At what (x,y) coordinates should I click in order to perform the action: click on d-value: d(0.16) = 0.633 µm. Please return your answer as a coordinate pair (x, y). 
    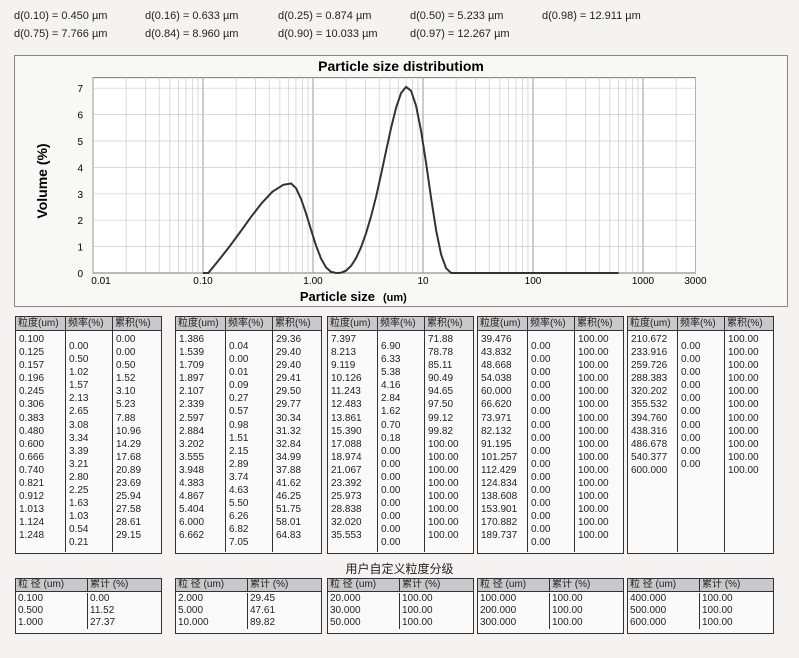
    Looking at the image, I should click on (192, 16).